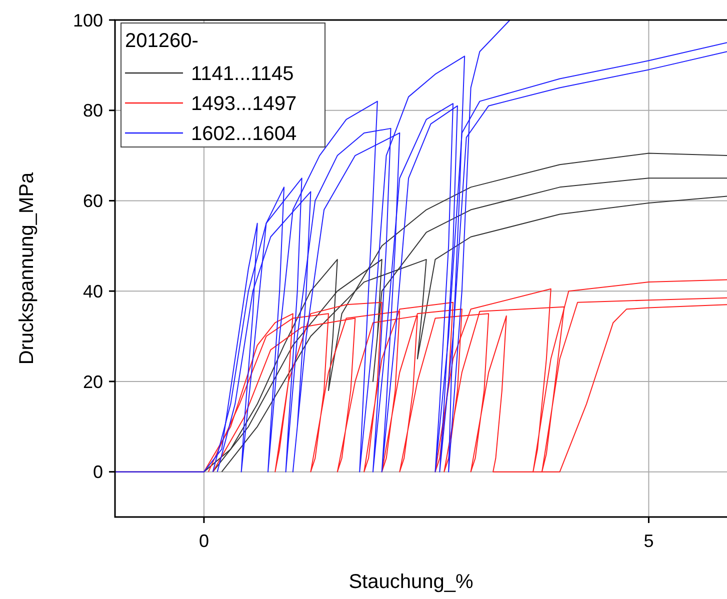 This screenshot has height=599, width=727. I want to click on legend-label: 1141...1145, so click(242, 74).